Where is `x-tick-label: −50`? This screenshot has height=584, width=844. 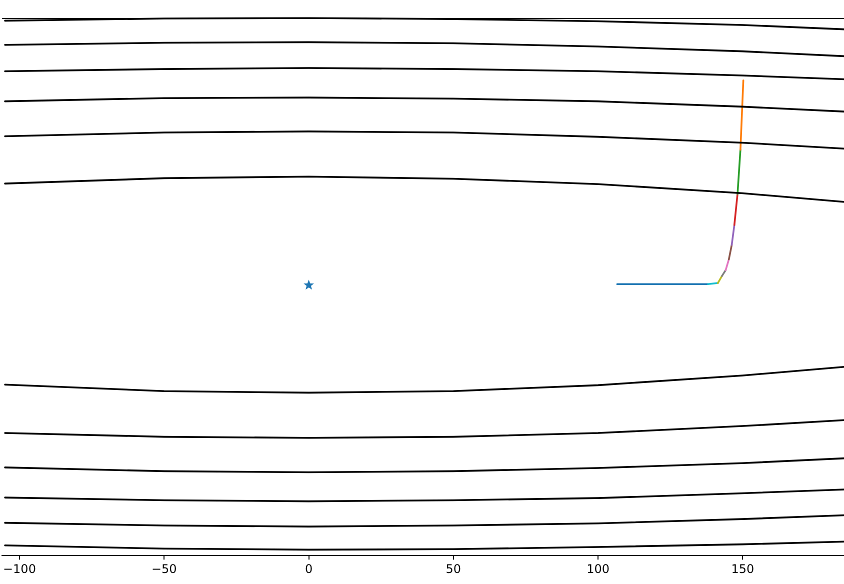 x-tick-label: −50 is located at coordinates (164, 569).